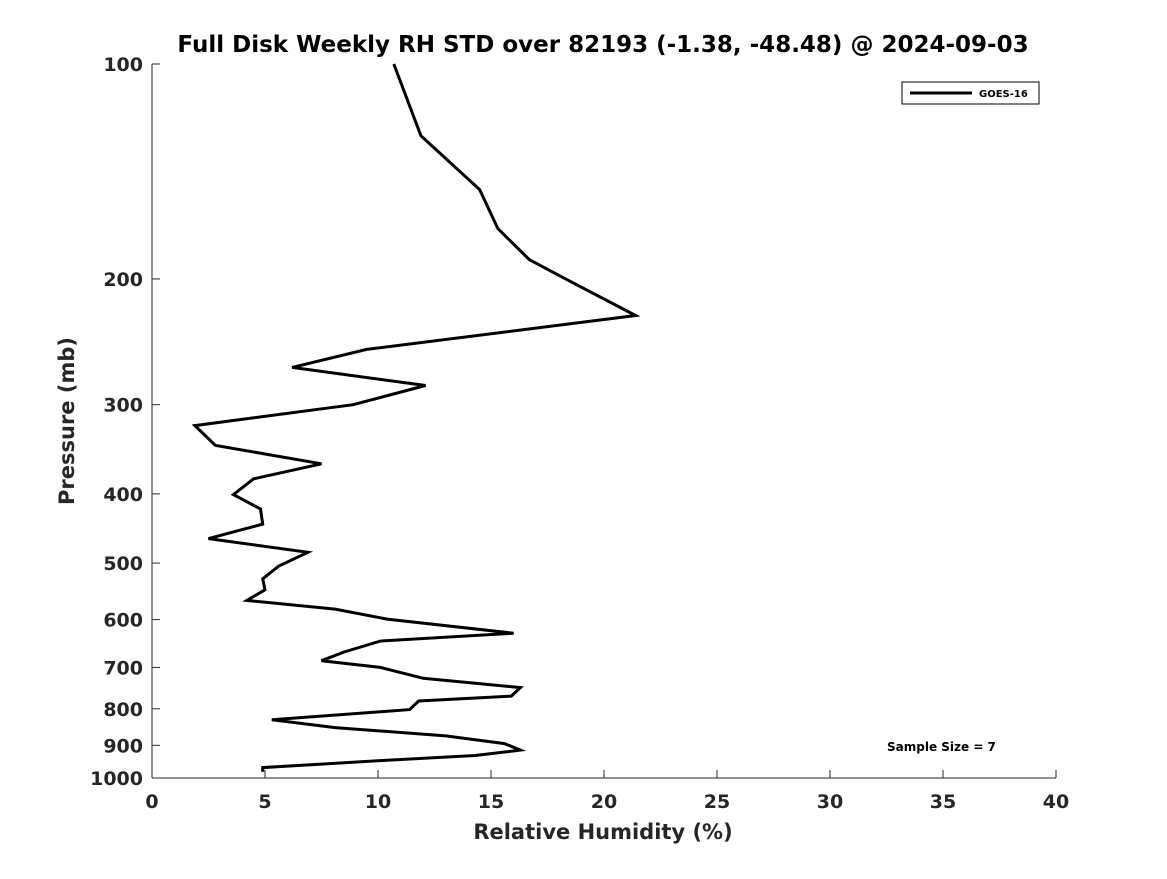 Image resolution: width=1167 pixels, height=879 pixels. Describe the element at coordinates (123, 564) in the screenshot. I see `y-tick-label: 500` at that location.